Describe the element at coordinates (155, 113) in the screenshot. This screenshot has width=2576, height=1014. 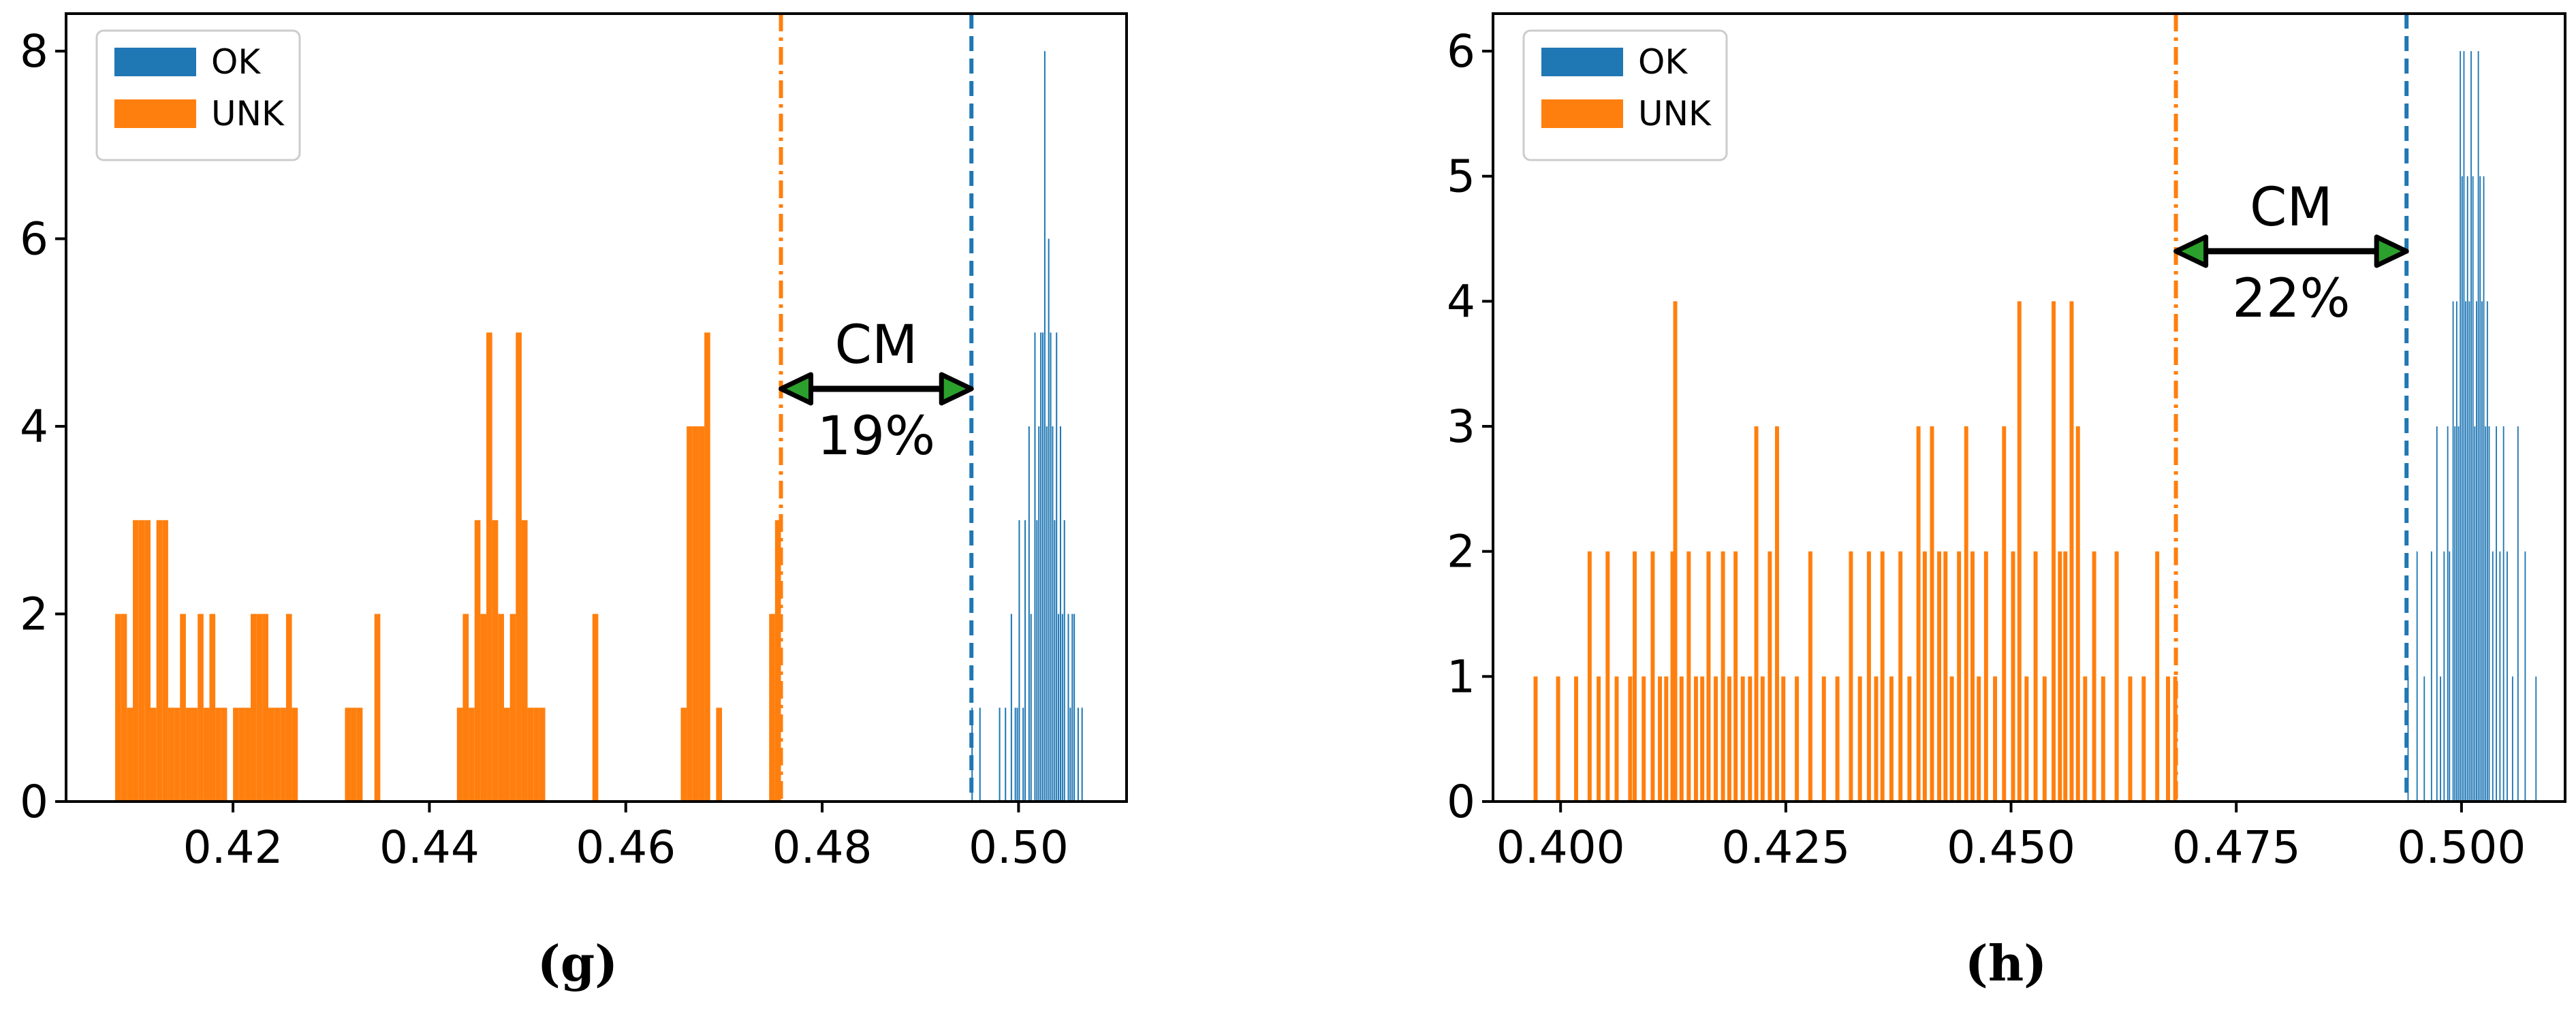
I see `legend-swatch-unk` at that location.